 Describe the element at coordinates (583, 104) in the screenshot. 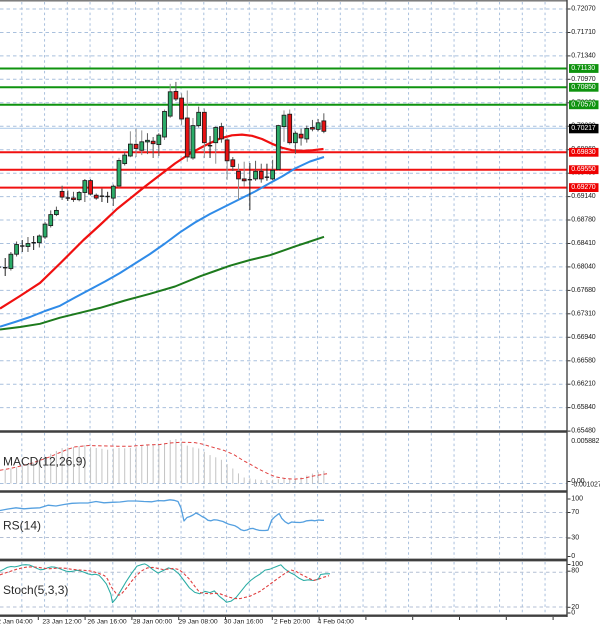

I see `svg-text: 0.70570` at that location.